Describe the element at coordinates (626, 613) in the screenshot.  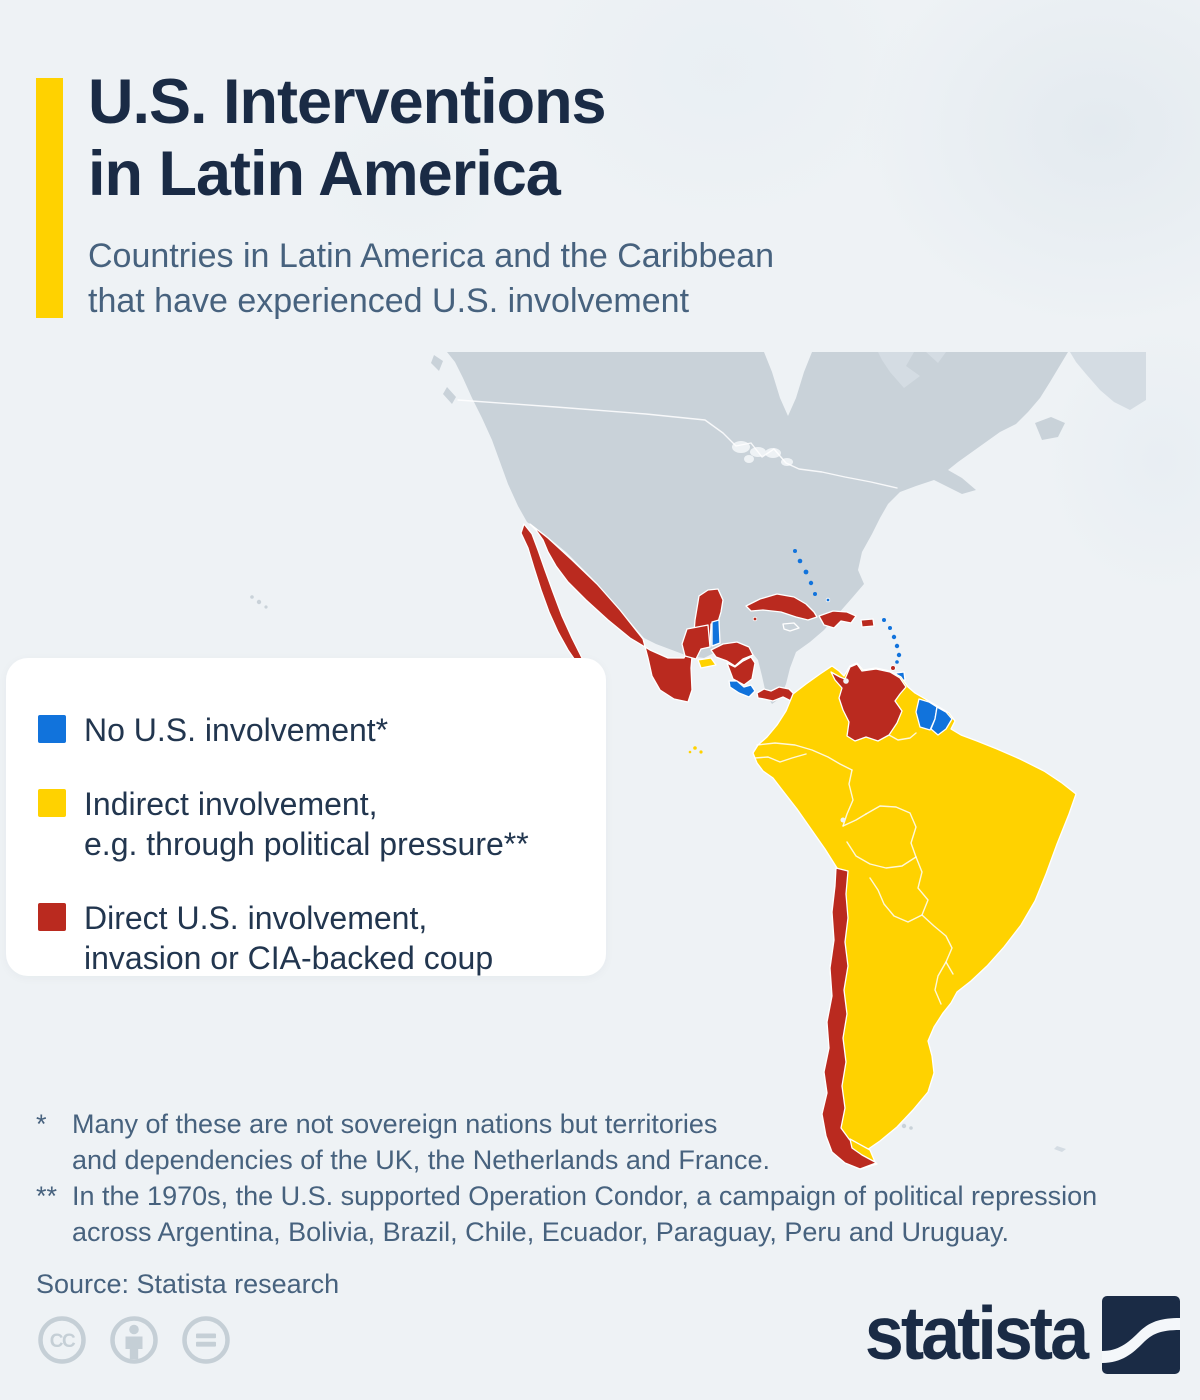
I see `country-mexico` at that location.